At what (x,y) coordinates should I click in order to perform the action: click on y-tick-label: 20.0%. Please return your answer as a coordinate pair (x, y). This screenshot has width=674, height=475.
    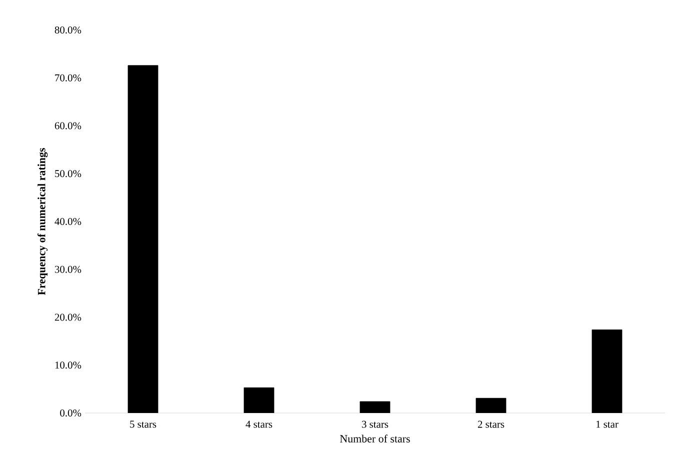
    Looking at the image, I should click on (68, 317).